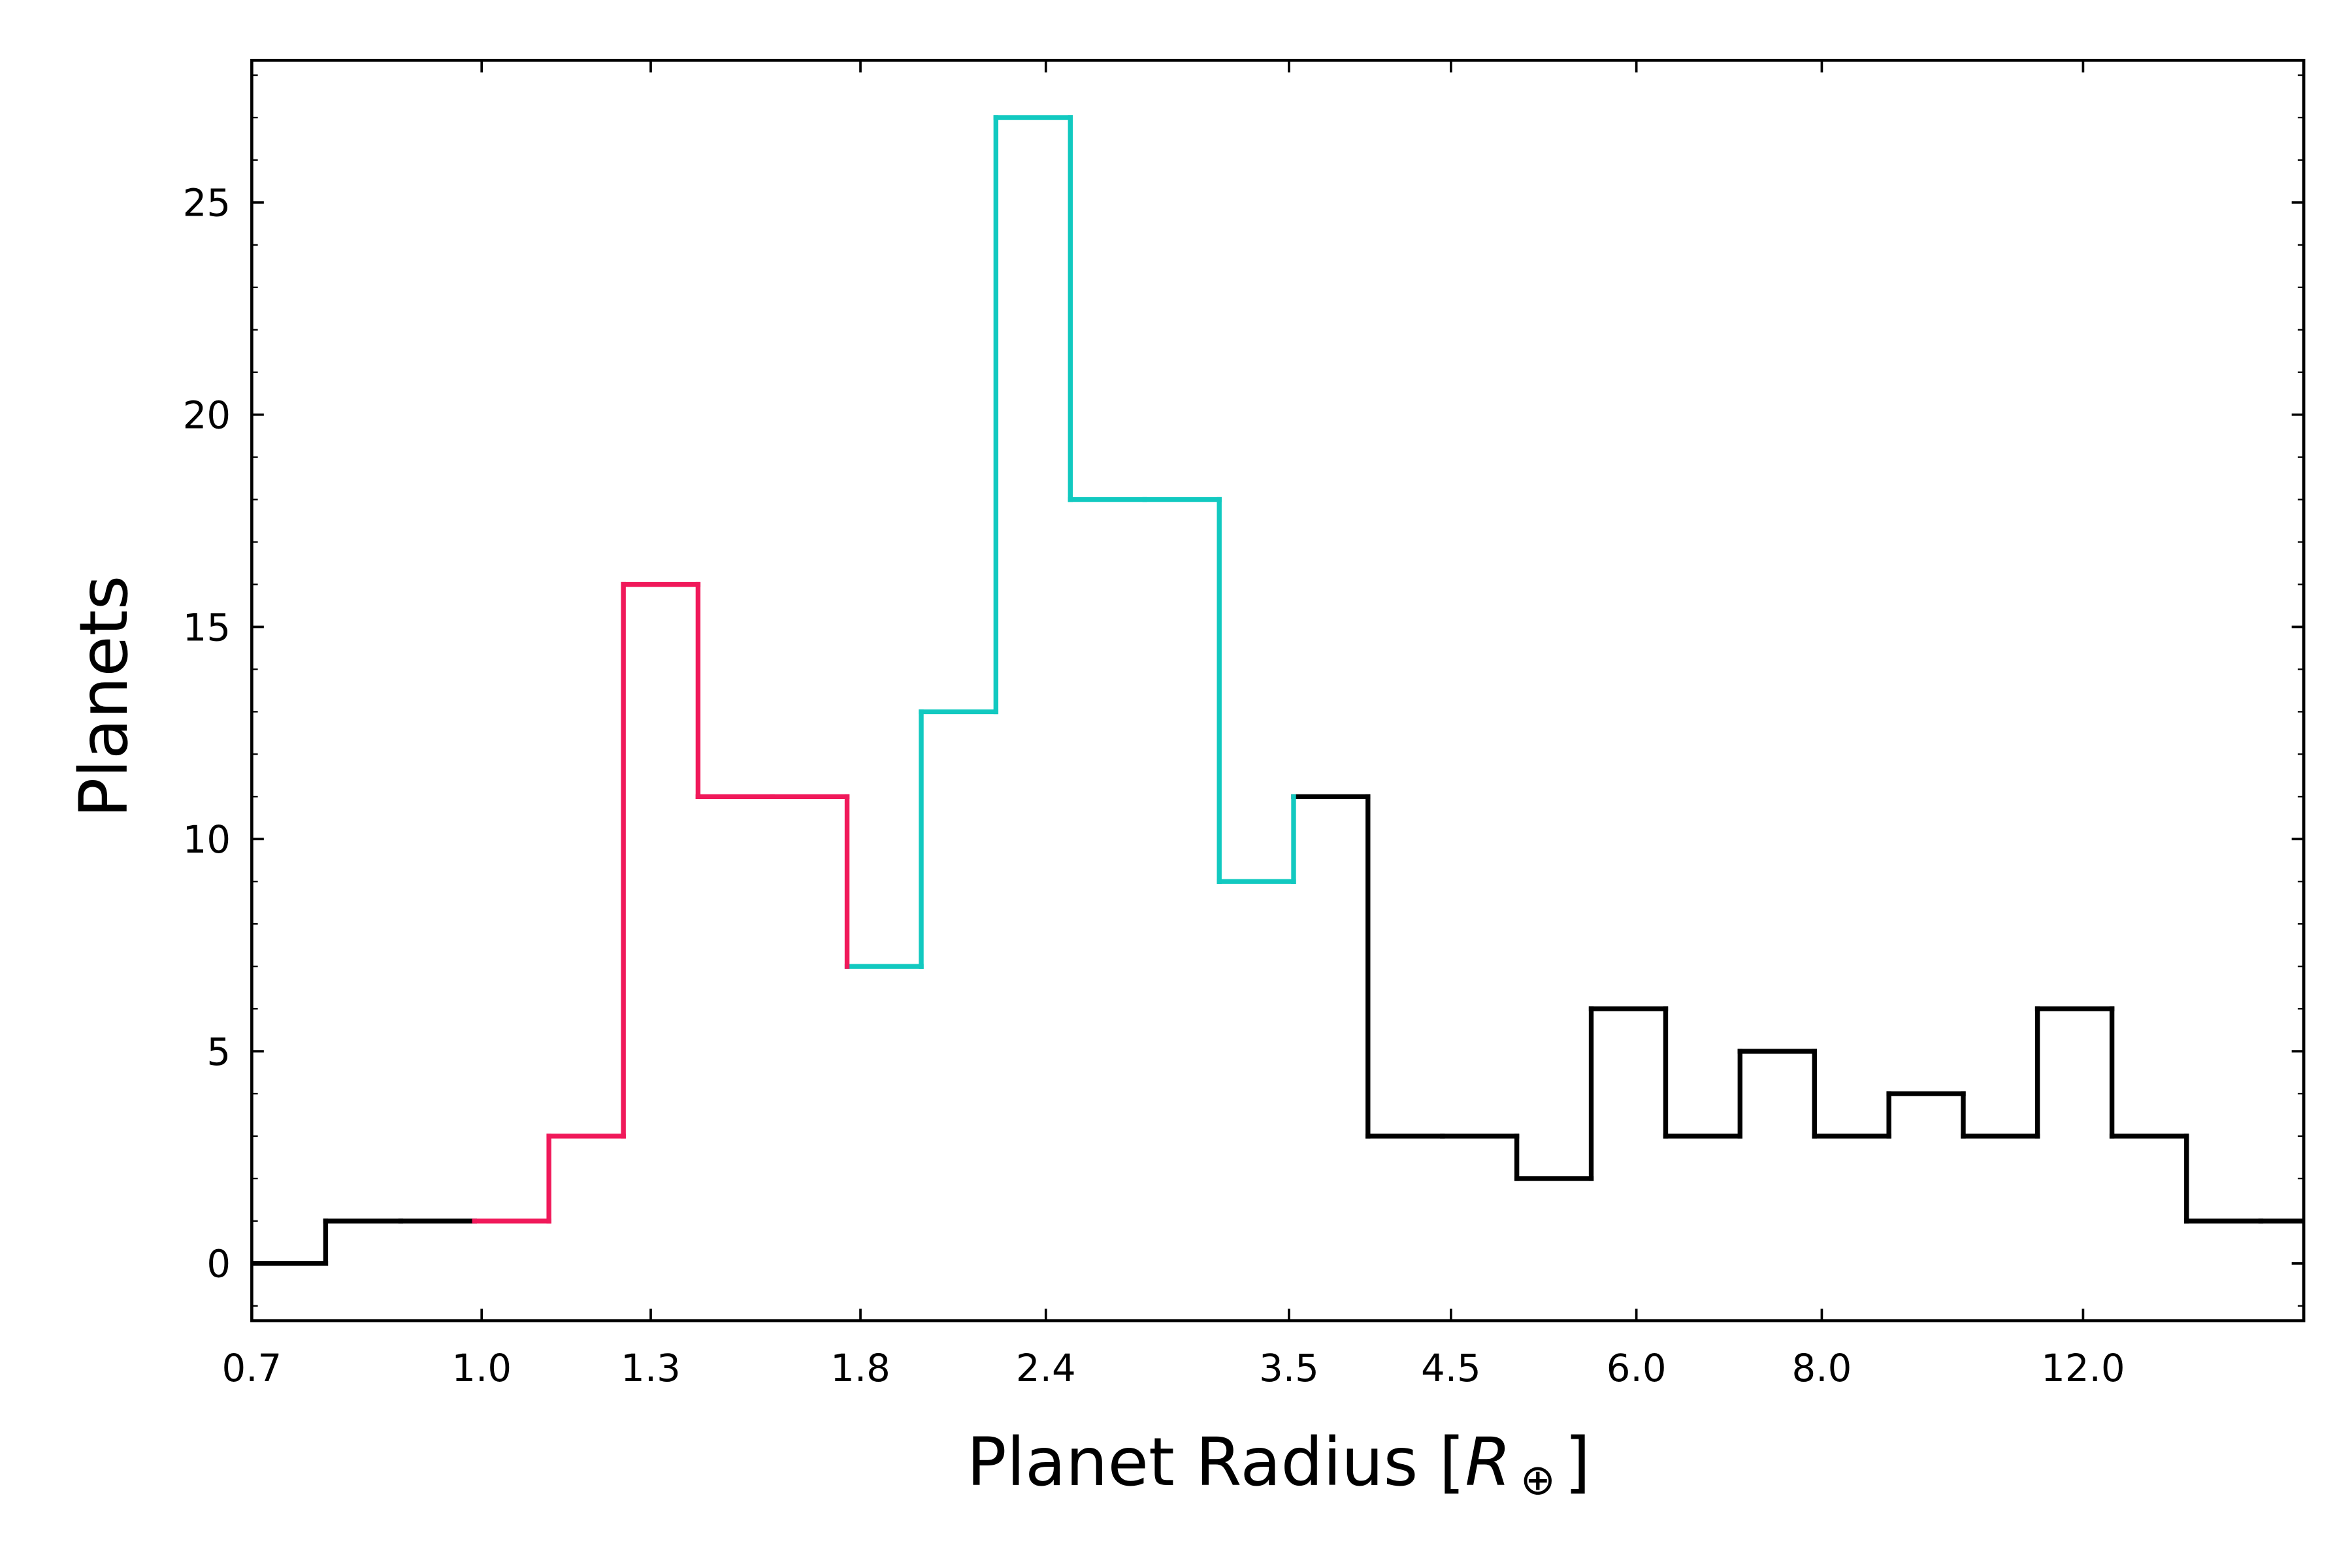  I want to click on y-tick-label: 20, so click(207, 415).